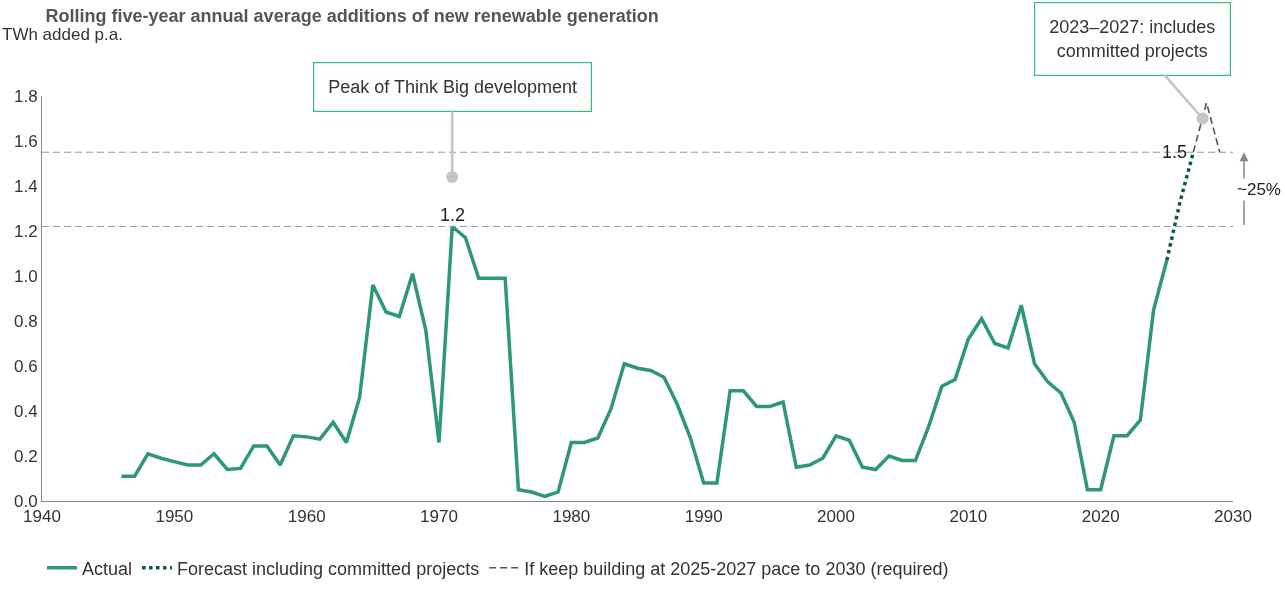 This screenshot has height=599, width=1285. What do you see at coordinates (25, 141) in the screenshot?
I see `y-tick-label: 1.6` at bounding box center [25, 141].